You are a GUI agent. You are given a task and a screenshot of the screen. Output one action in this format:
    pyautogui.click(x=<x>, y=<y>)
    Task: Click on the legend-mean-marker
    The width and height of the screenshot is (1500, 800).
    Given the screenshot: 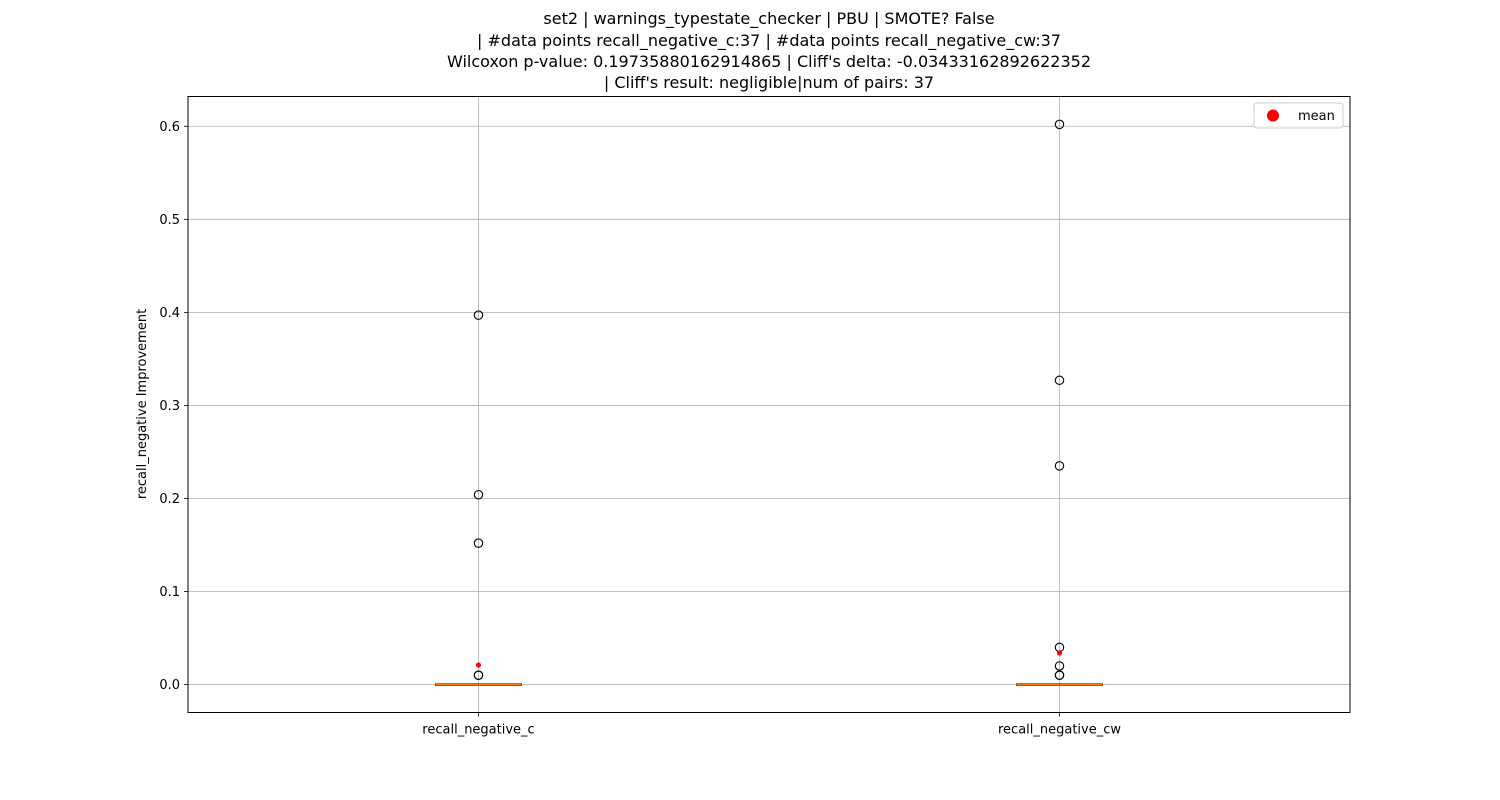 What is the action you would take?
    pyautogui.click(x=1273, y=115)
    